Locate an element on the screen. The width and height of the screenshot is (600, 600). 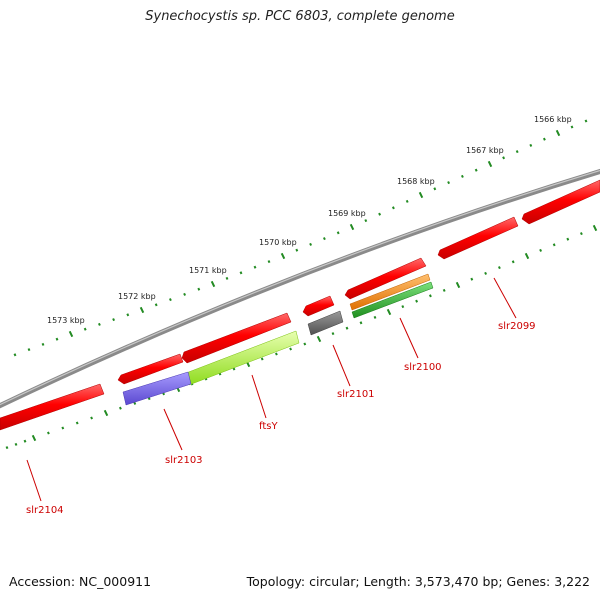
cog-feature-slr2100-green is located at coordinates (392, 300).